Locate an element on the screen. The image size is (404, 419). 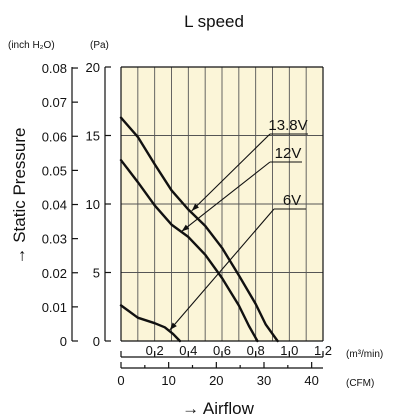
y-tick-label: 0 is located at coordinates (96, 341).